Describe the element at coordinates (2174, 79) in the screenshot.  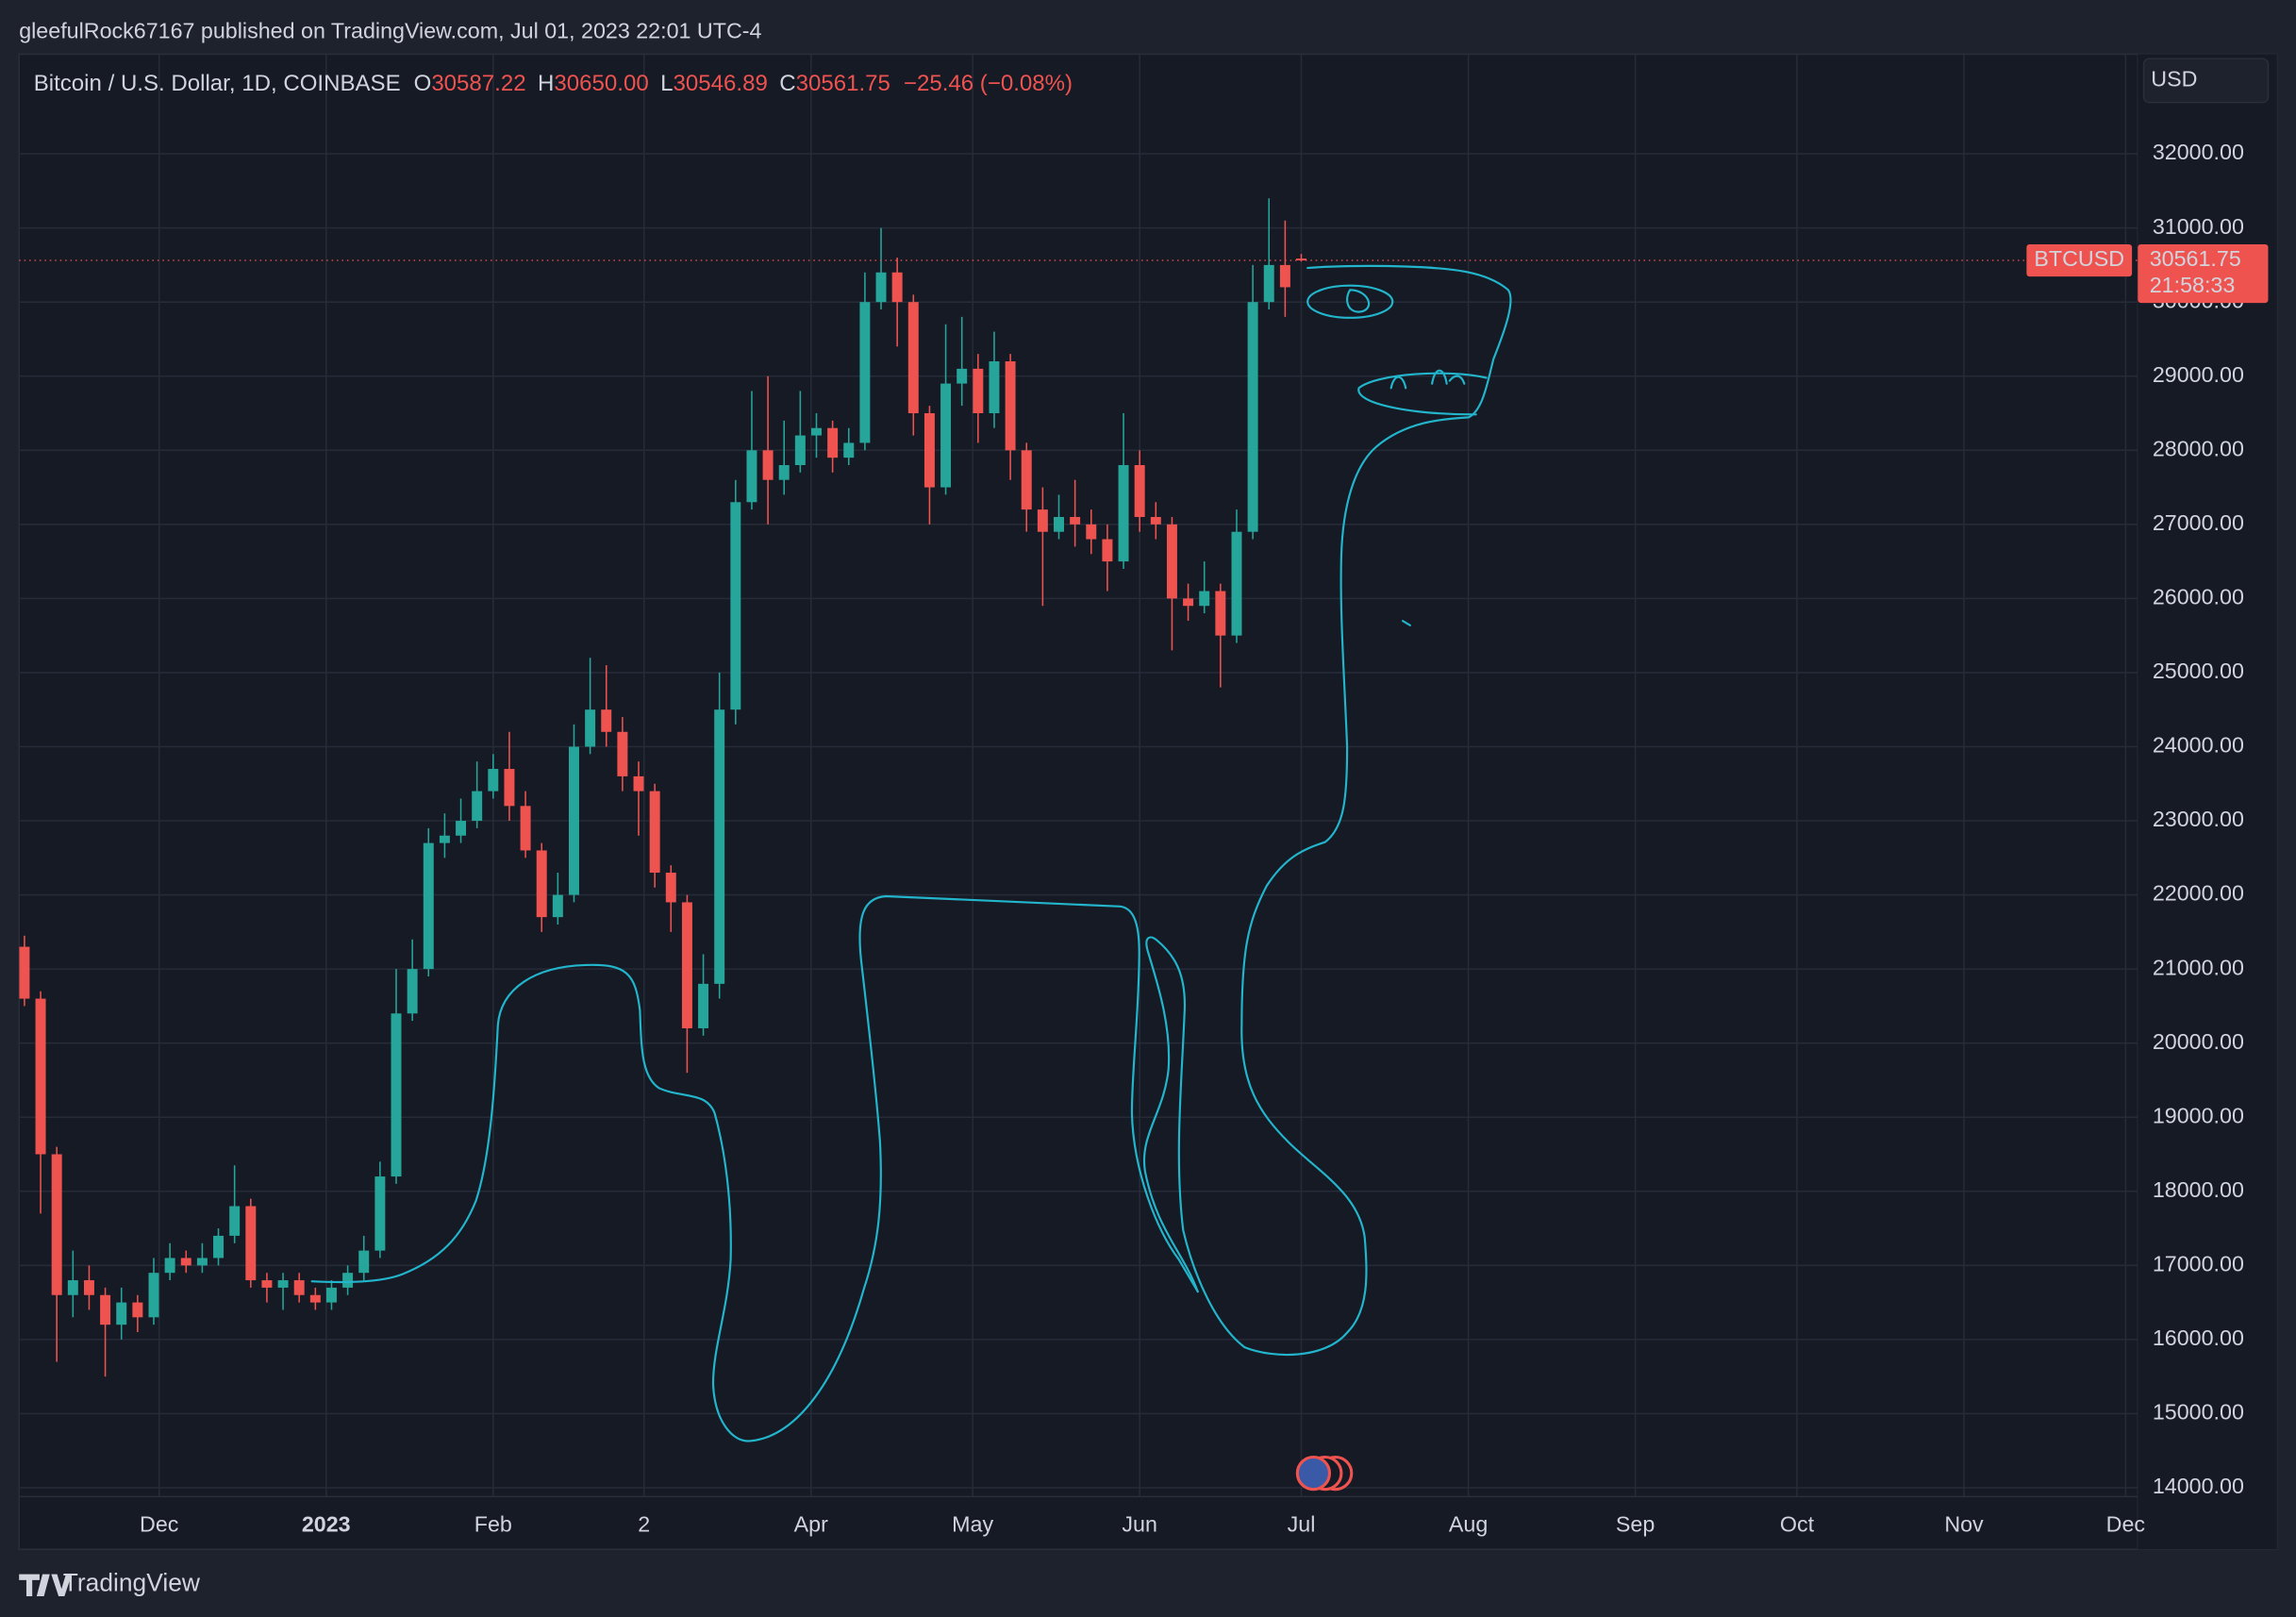
I see `currency: USD` at that location.